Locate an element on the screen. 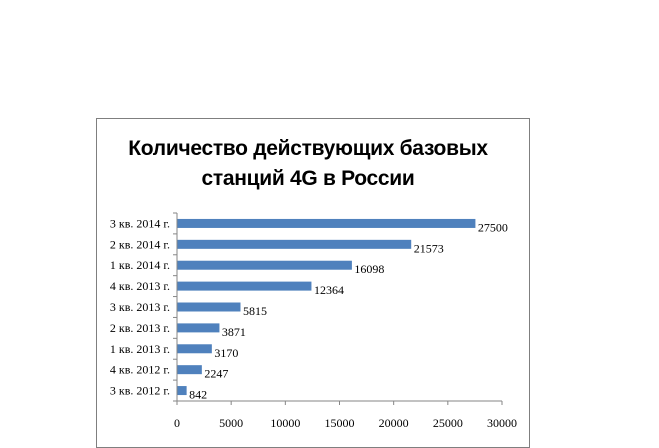 The image size is (659, 448). data-label: 3170 is located at coordinates (226, 353).